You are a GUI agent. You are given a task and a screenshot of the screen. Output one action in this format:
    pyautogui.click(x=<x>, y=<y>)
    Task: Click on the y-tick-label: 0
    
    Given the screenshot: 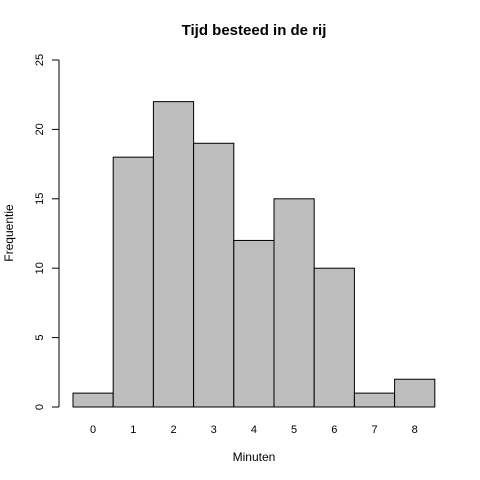 What is the action you would take?
    pyautogui.click(x=40, y=407)
    